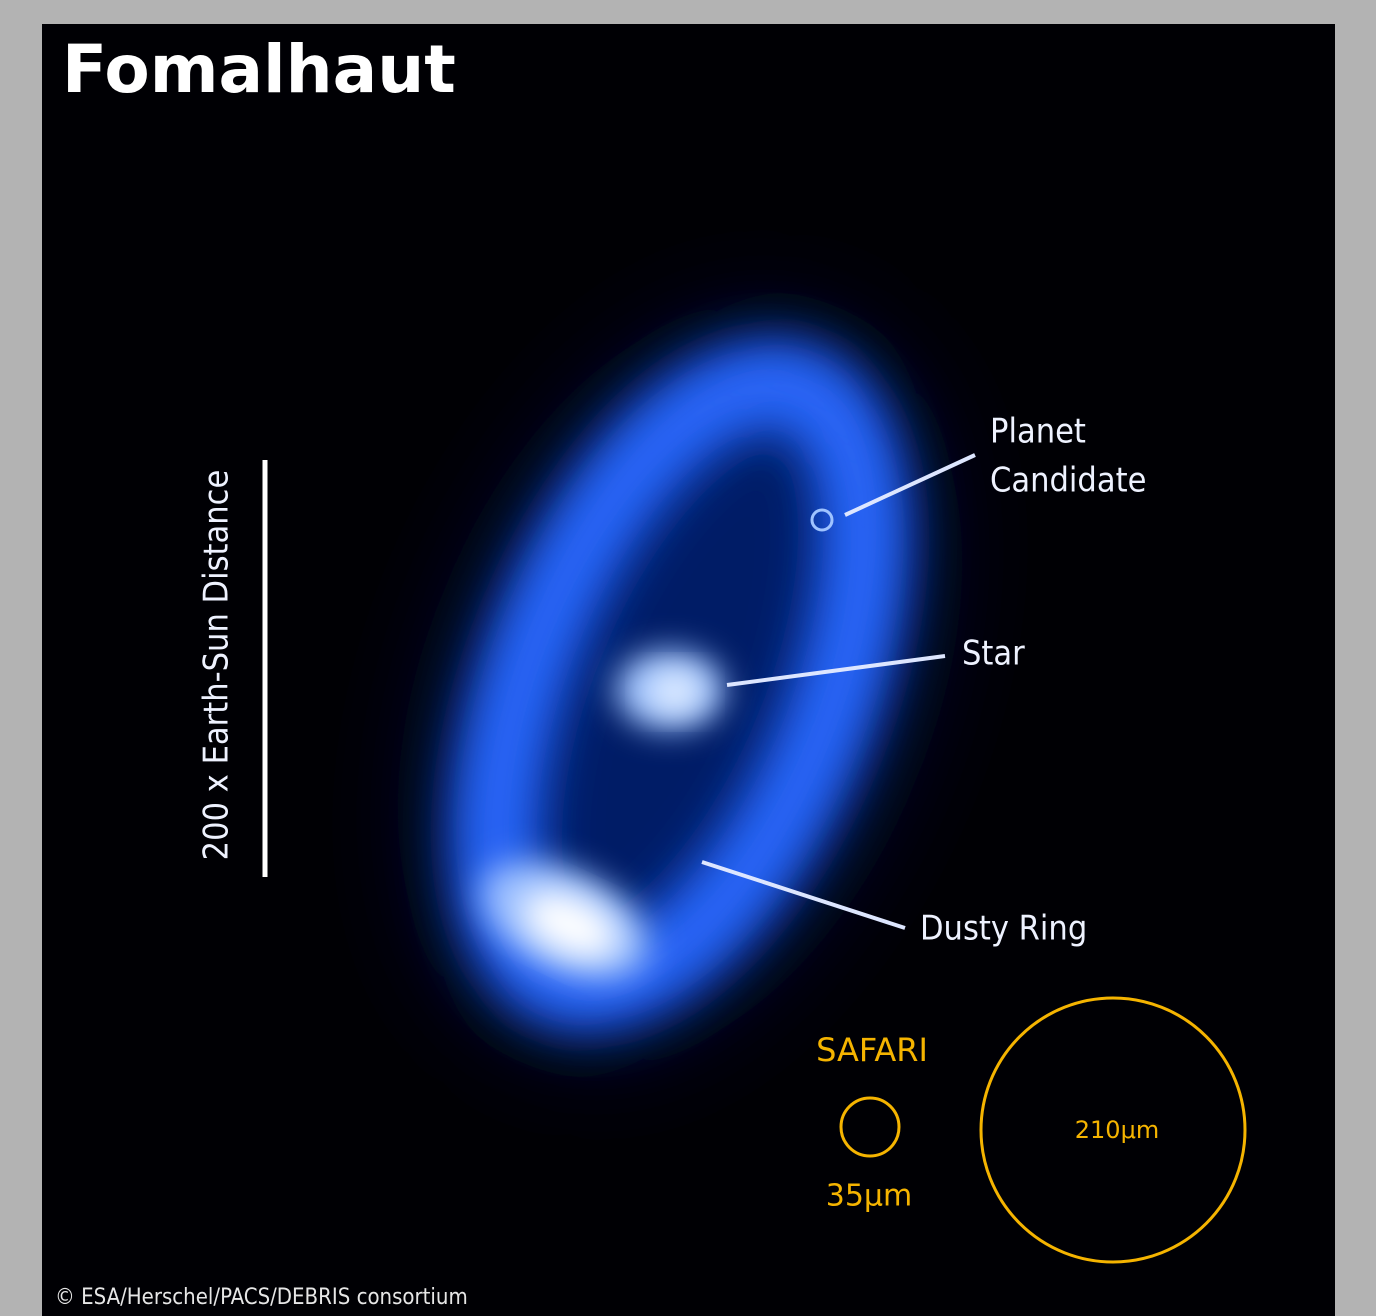 This screenshot has height=1316, width=1376. What do you see at coordinates (872, 1050) in the screenshot?
I see `instrument-name: SAFARI` at bounding box center [872, 1050].